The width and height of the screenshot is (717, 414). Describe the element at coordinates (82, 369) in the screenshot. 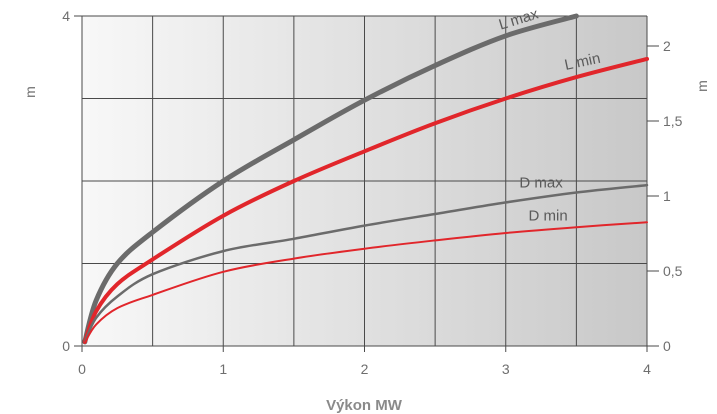

I see `x-tick-label: 0` at that location.